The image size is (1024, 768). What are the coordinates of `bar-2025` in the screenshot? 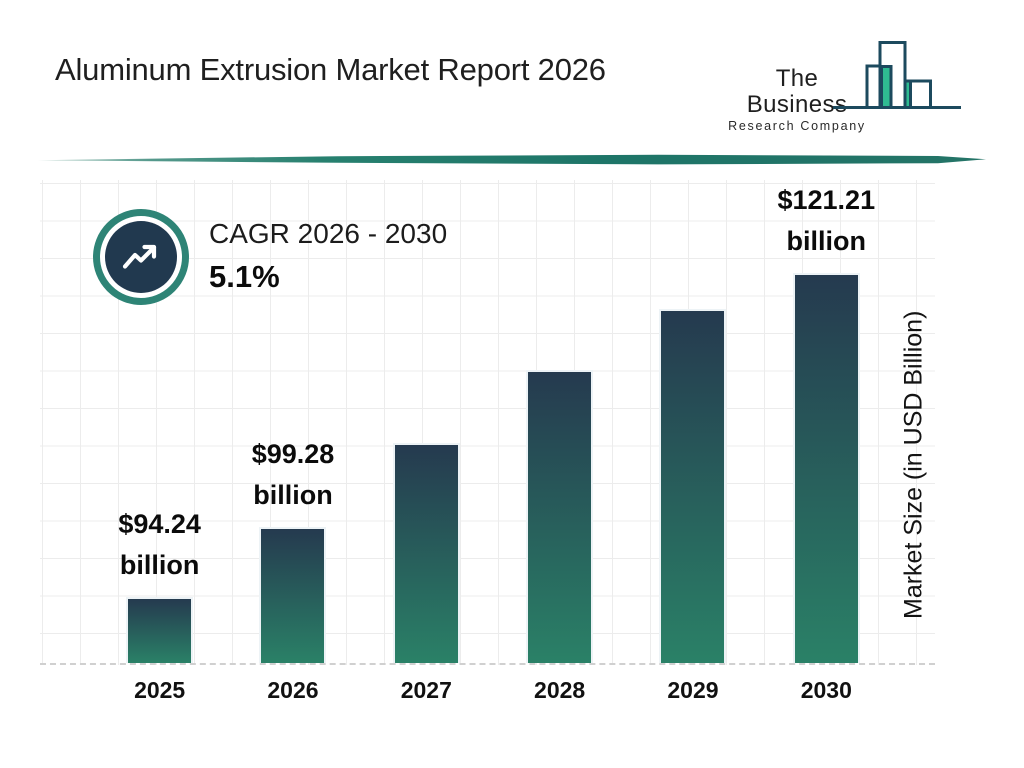 It's located at (160, 630).